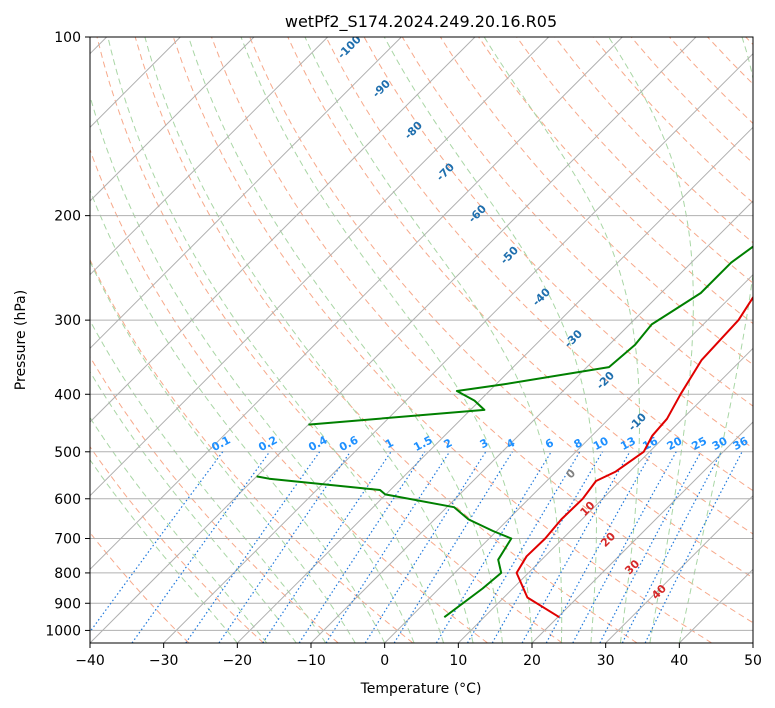 Image resolution: width=775 pixels, height=708 pixels. I want to click on mixing-ratio-label: 25, so click(699, 443).